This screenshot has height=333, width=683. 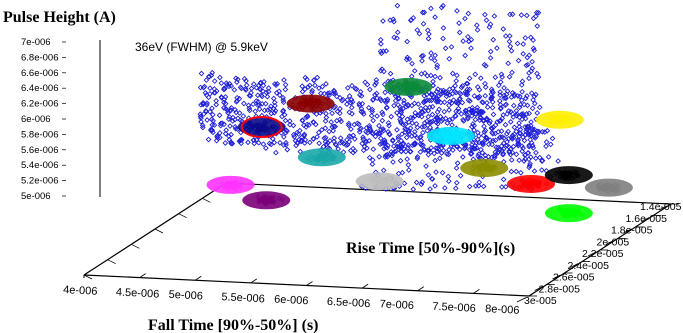 I want to click on z-tick-label: 6e-006, so click(x=36, y=119).